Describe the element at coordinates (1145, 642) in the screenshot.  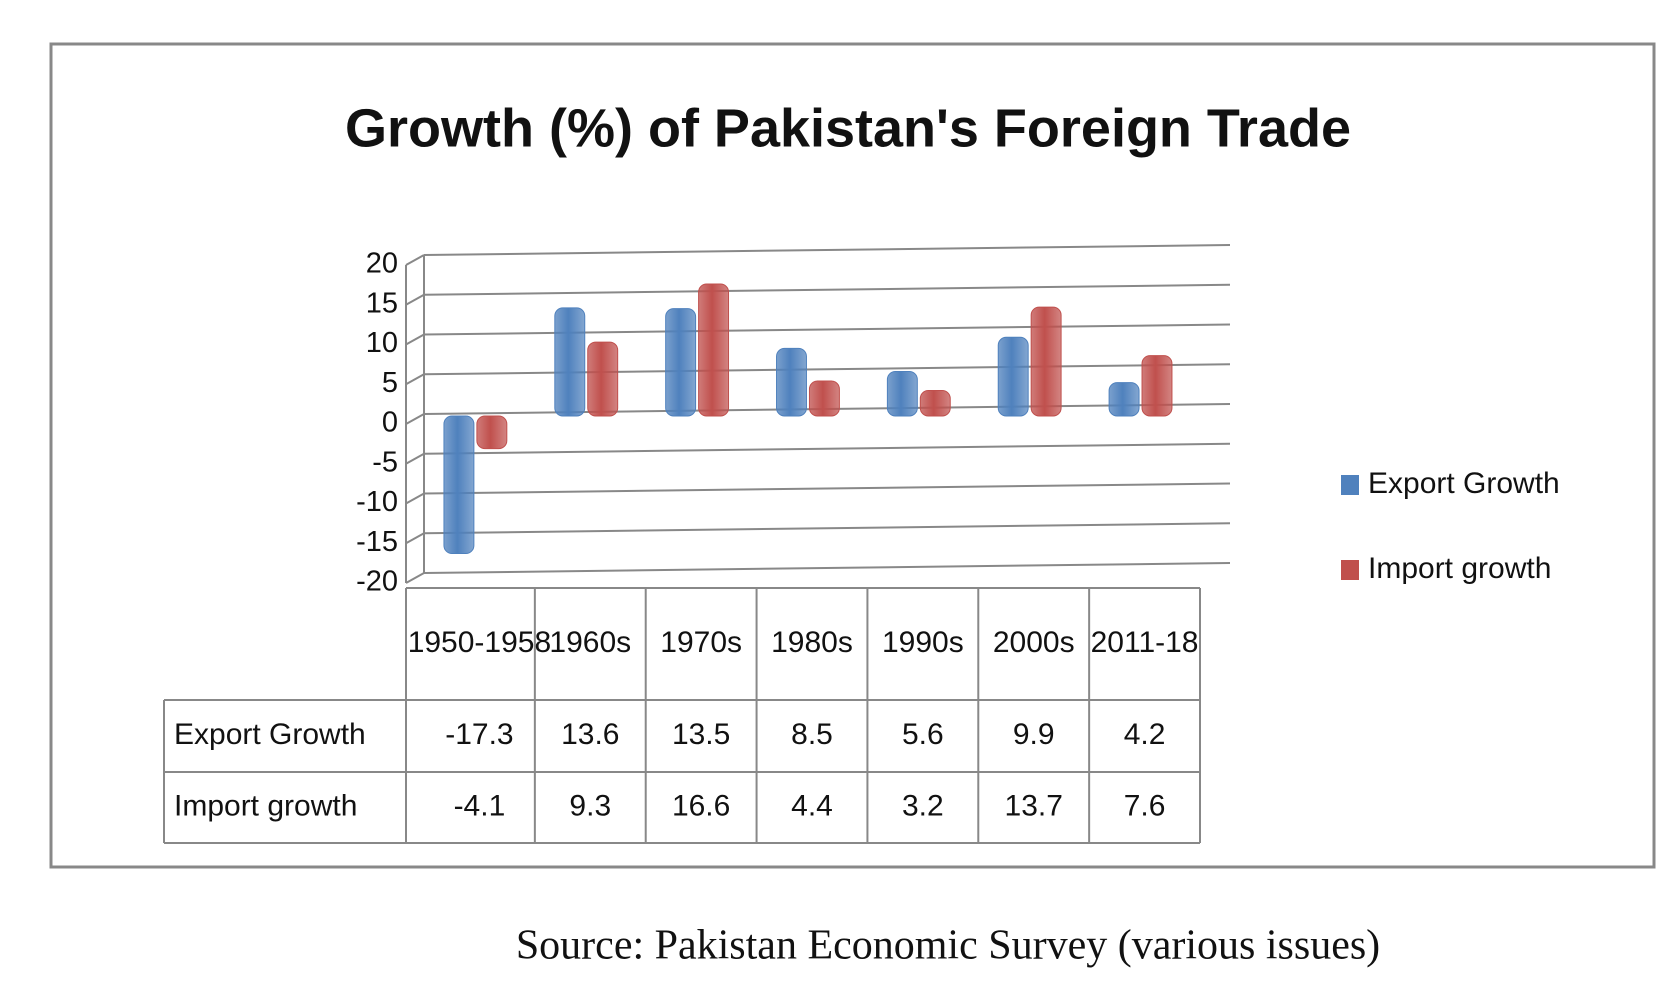
I see `x-tick-label: 2011-18` at that location.